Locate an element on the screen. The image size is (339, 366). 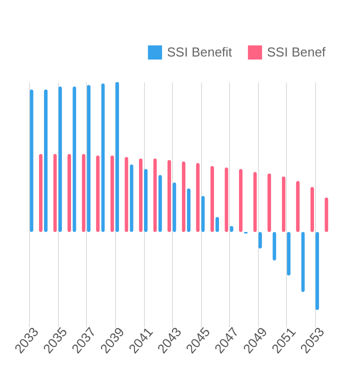
legend-label: SSI Benef is located at coordinates (296, 52).